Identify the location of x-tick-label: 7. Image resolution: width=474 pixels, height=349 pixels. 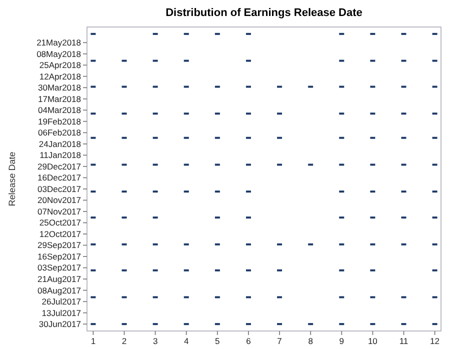
(279, 341).